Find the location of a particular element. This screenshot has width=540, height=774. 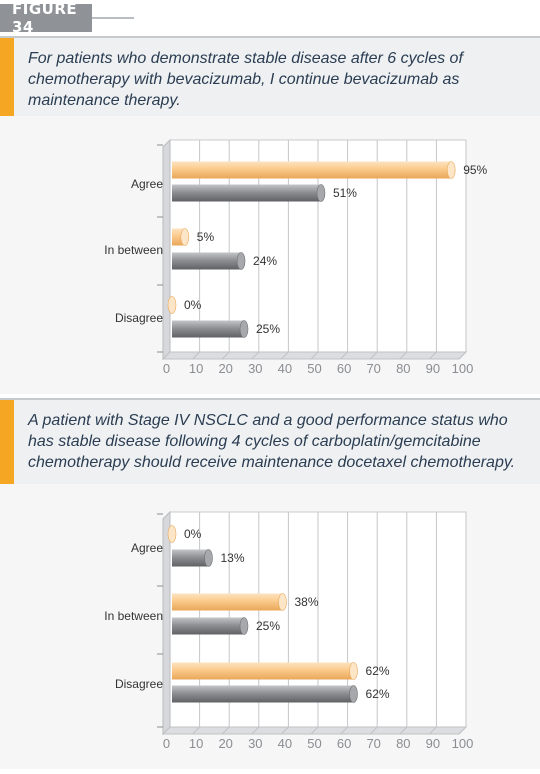

data-label: 38% is located at coordinates (306, 602).